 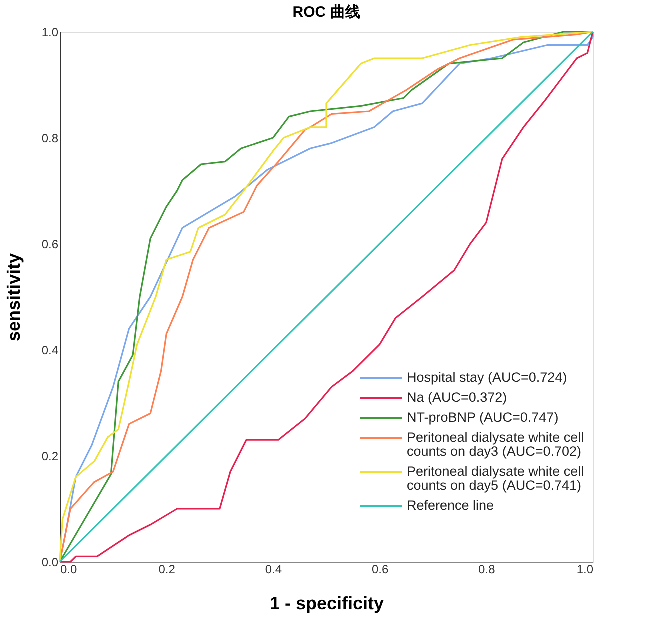 I want to click on x-tick-label: 0.0, so click(x=69, y=569).